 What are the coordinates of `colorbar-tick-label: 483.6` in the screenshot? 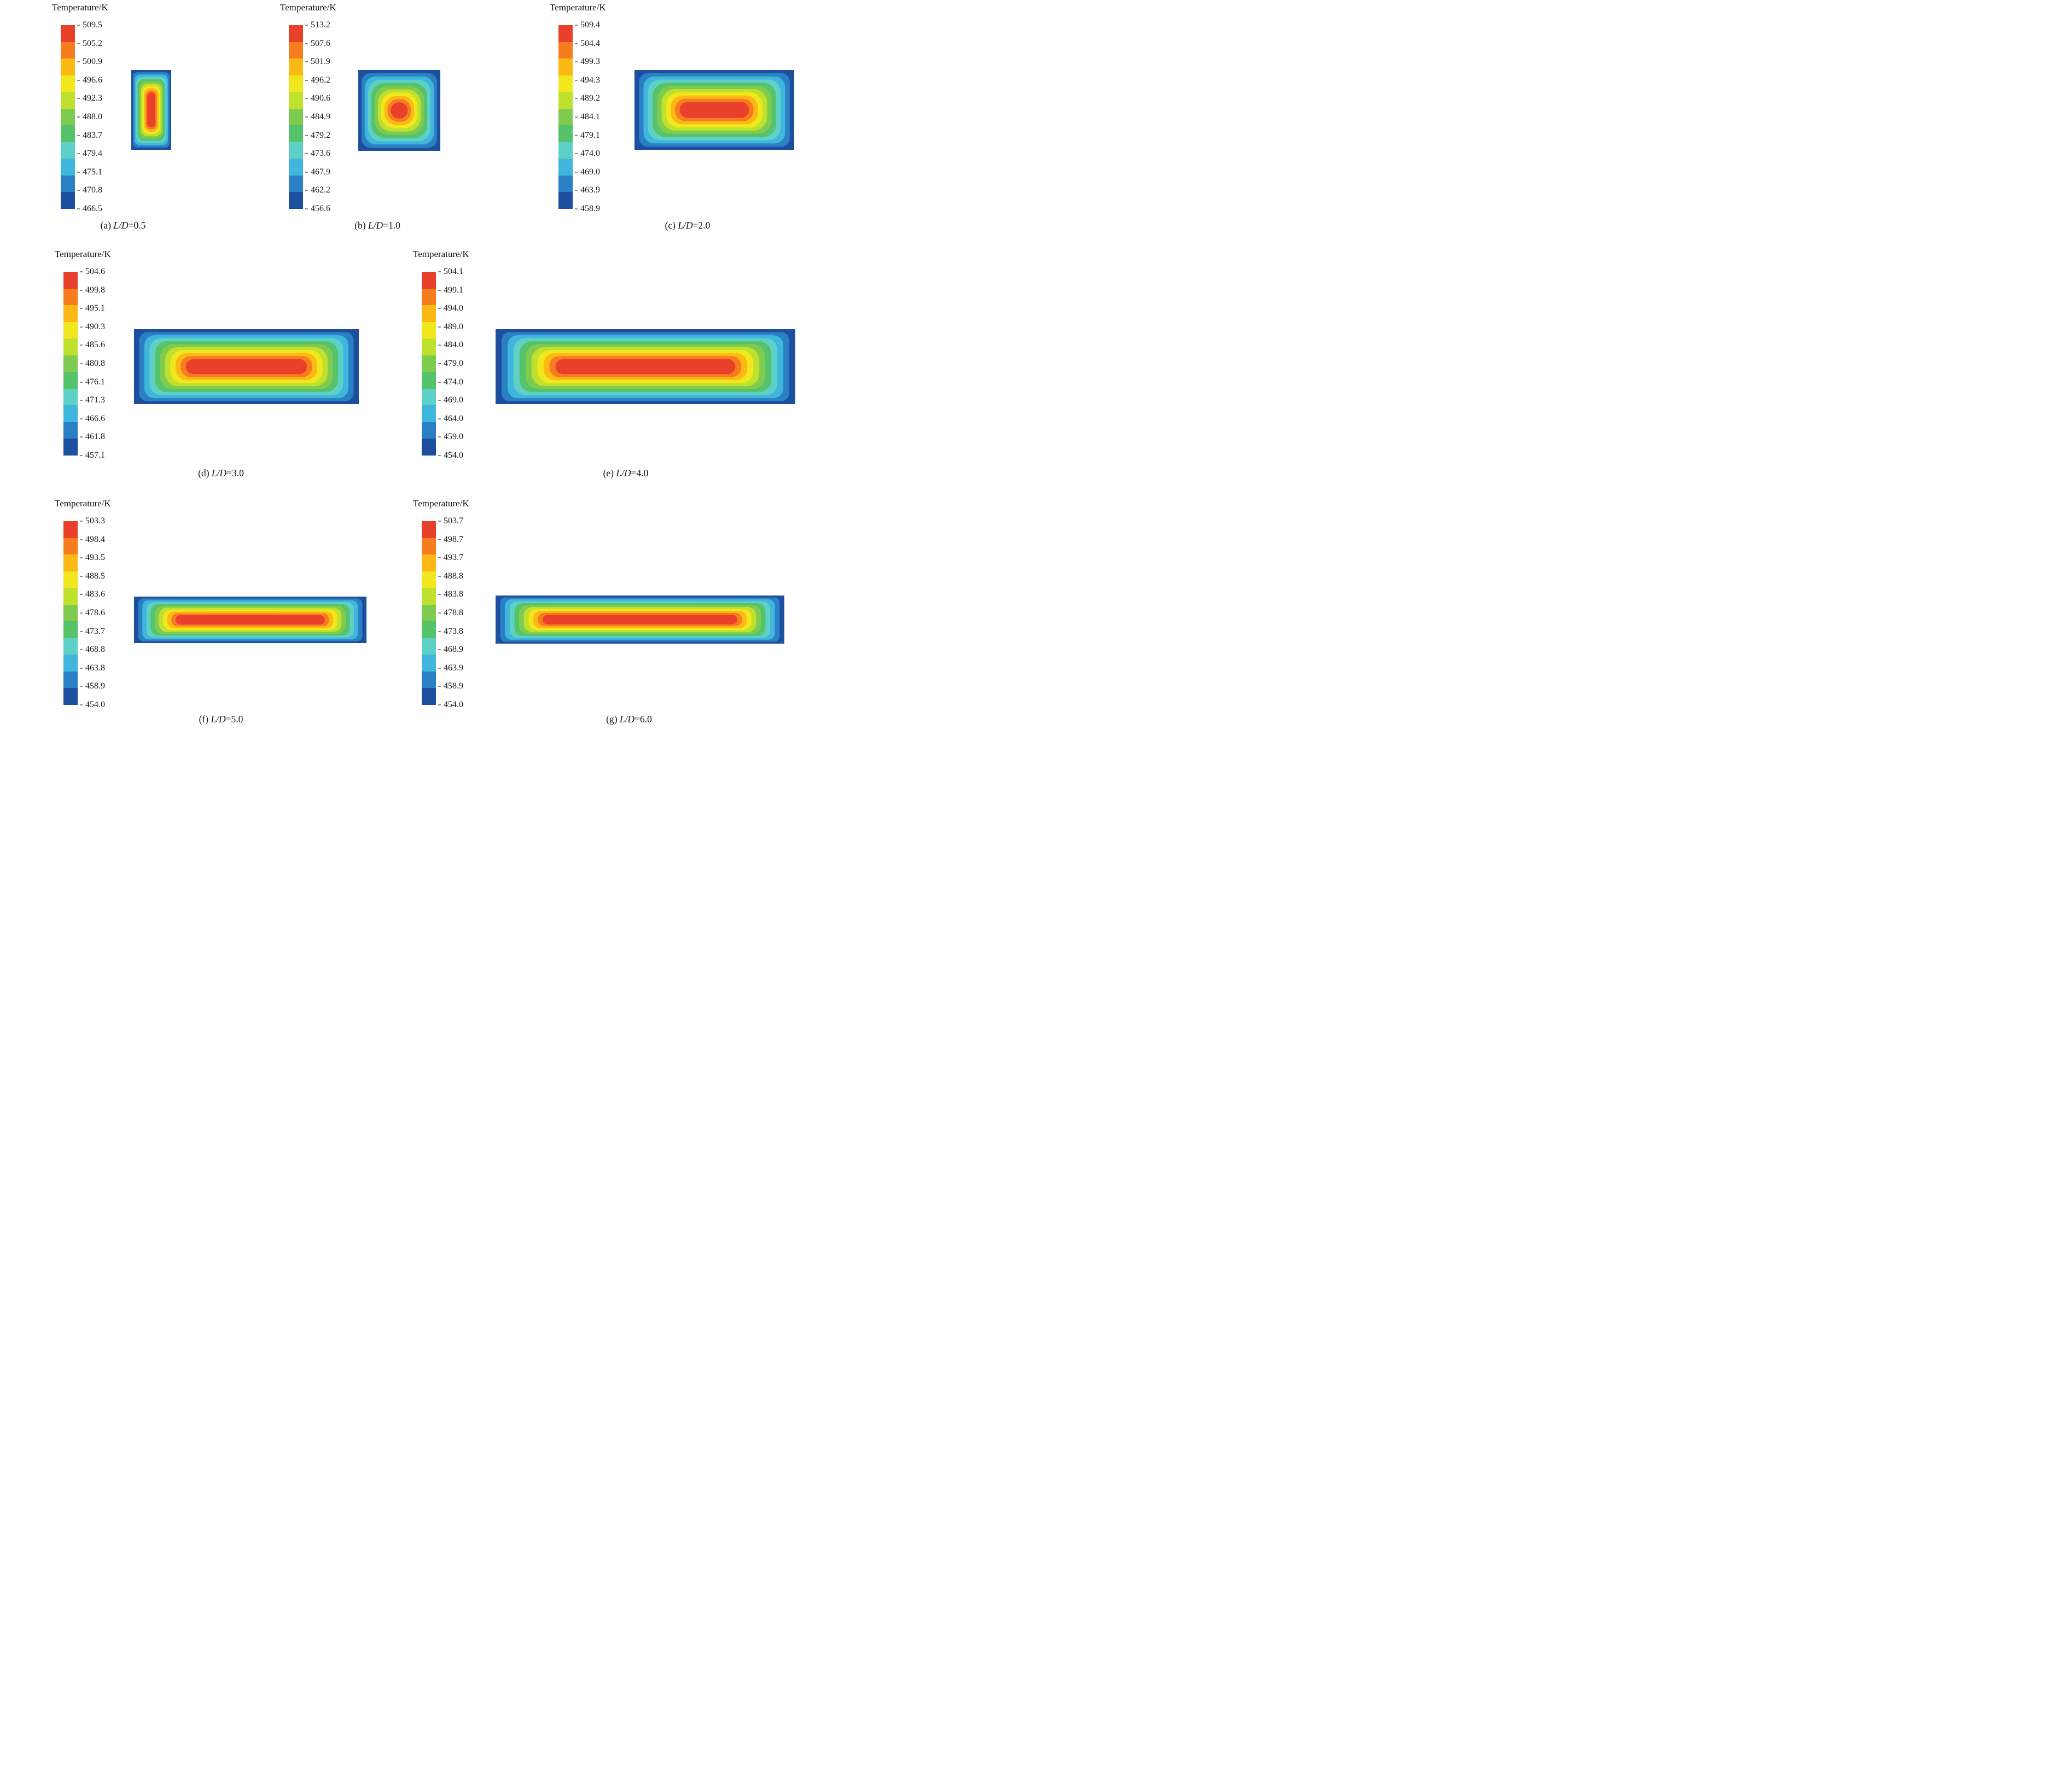 It's located at (92, 594).